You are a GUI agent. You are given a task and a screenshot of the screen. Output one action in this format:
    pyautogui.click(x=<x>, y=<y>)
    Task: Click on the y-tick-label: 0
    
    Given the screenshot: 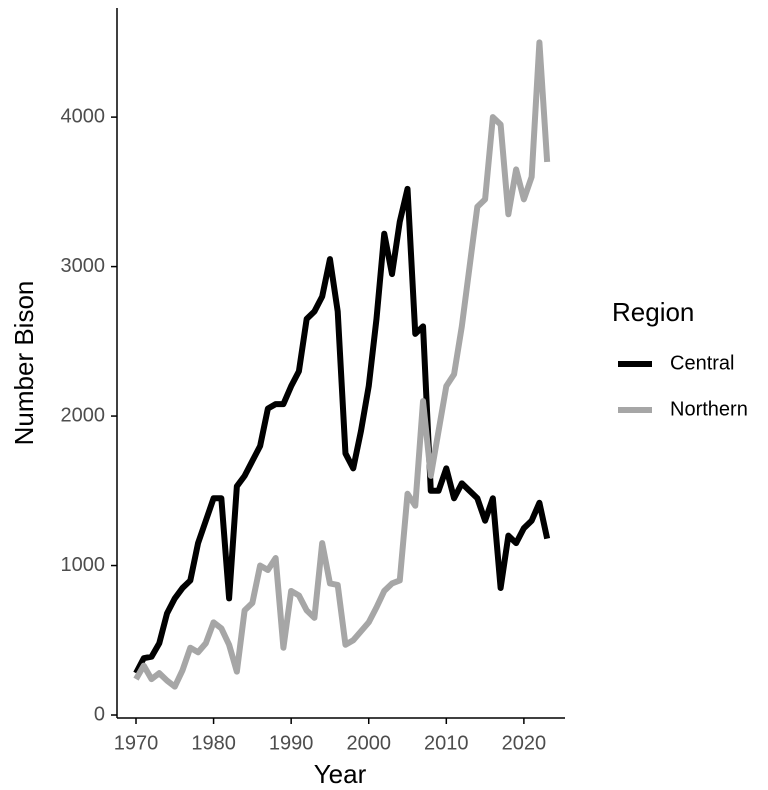 What is the action you would take?
    pyautogui.click(x=99, y=714)
    